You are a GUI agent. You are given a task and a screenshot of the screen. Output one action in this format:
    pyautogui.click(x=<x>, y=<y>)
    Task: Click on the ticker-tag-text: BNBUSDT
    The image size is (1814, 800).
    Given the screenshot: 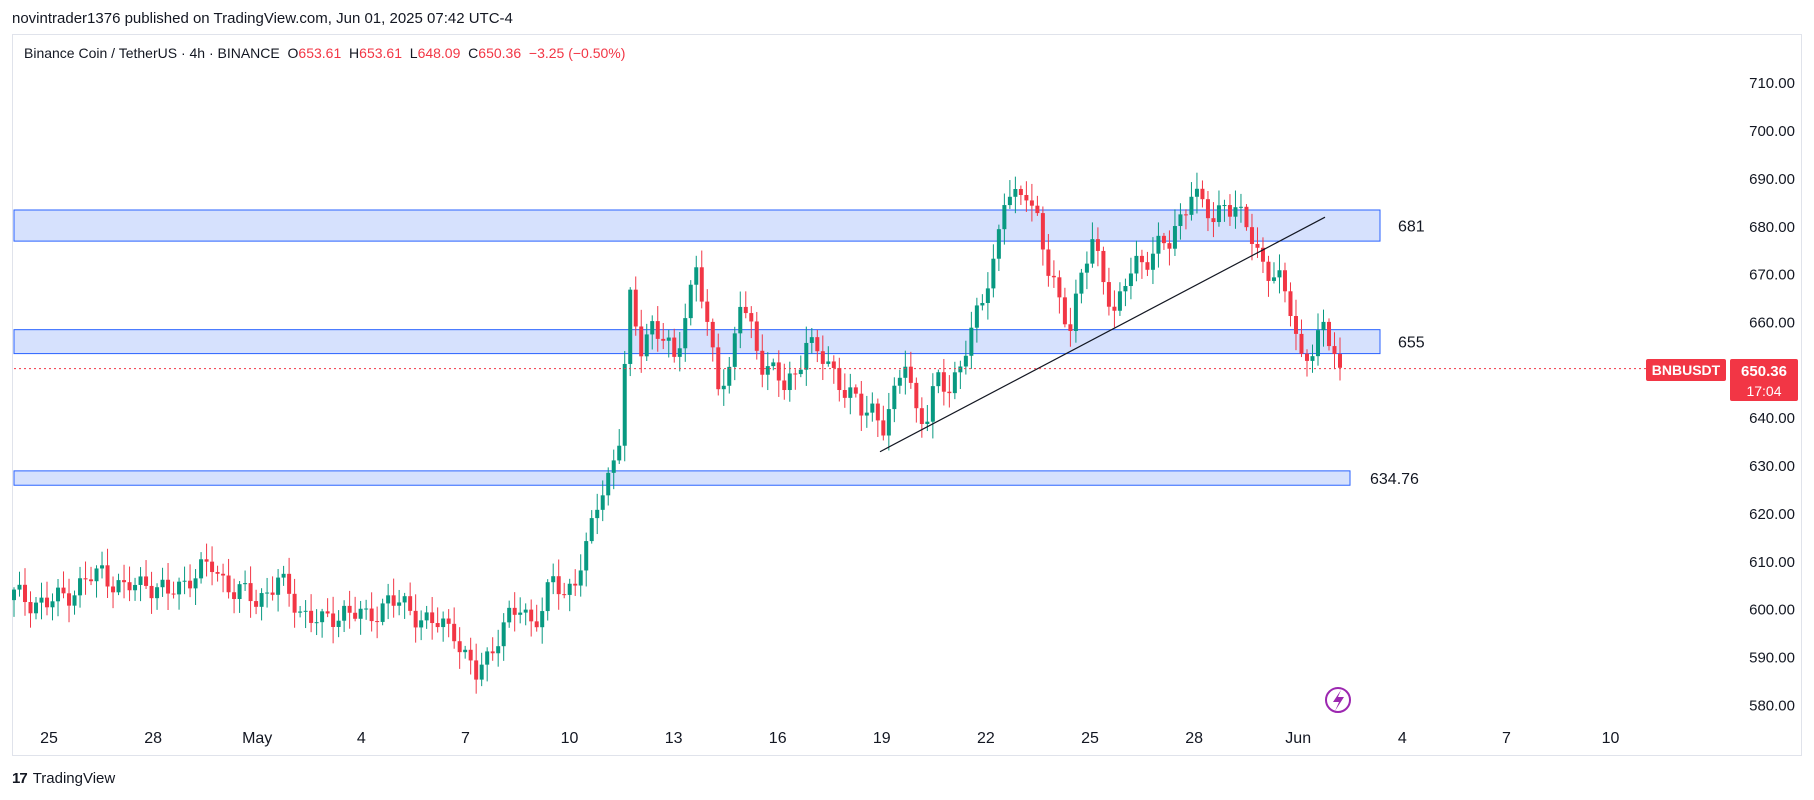 What is the action you would take?
    pyautogui.click(x=1686, y=370)
    